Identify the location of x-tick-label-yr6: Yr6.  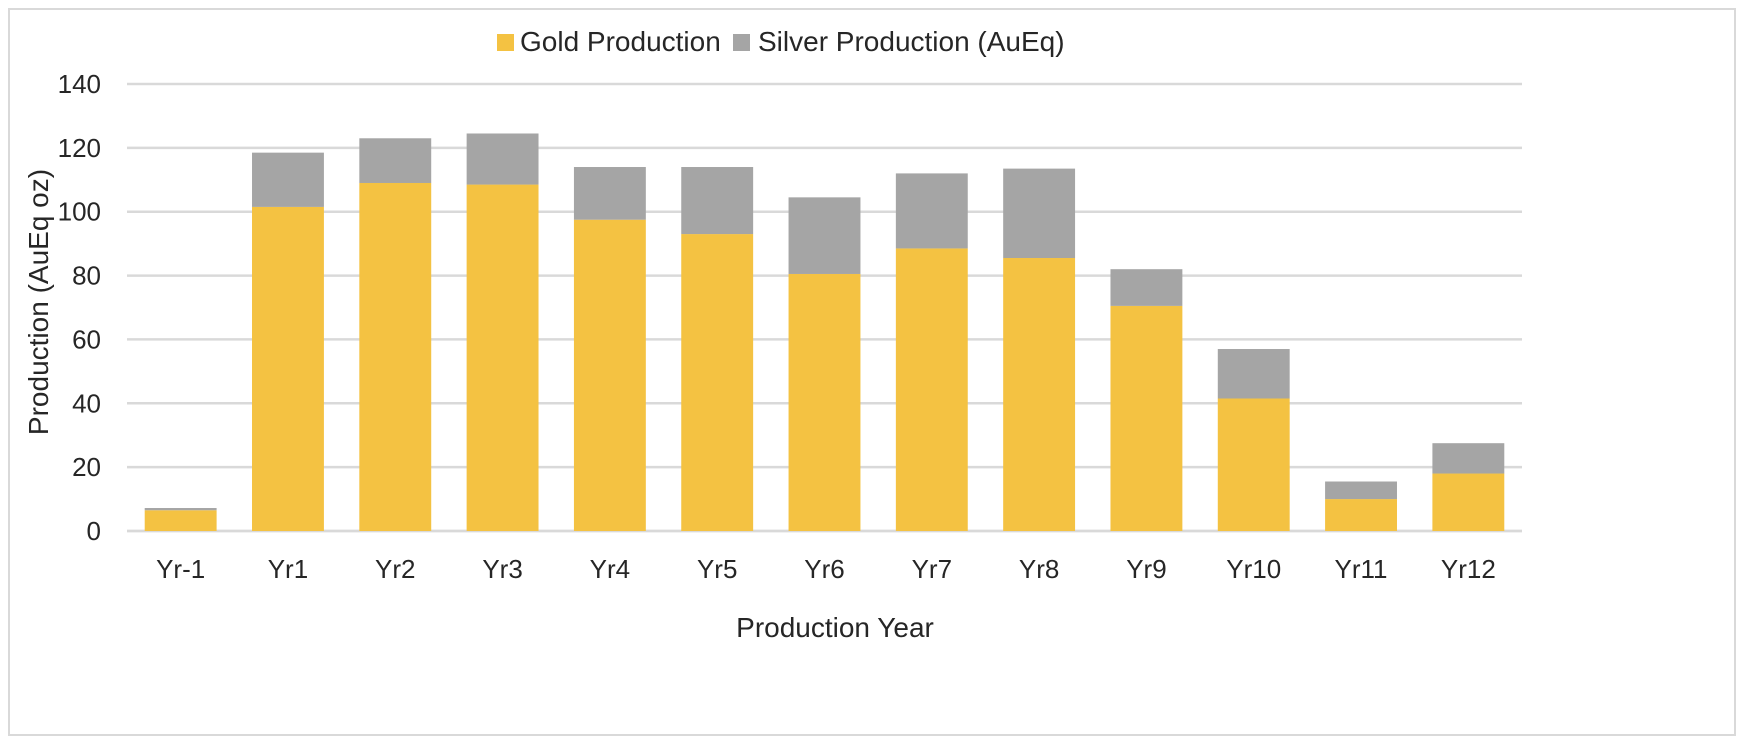
(824, 569).